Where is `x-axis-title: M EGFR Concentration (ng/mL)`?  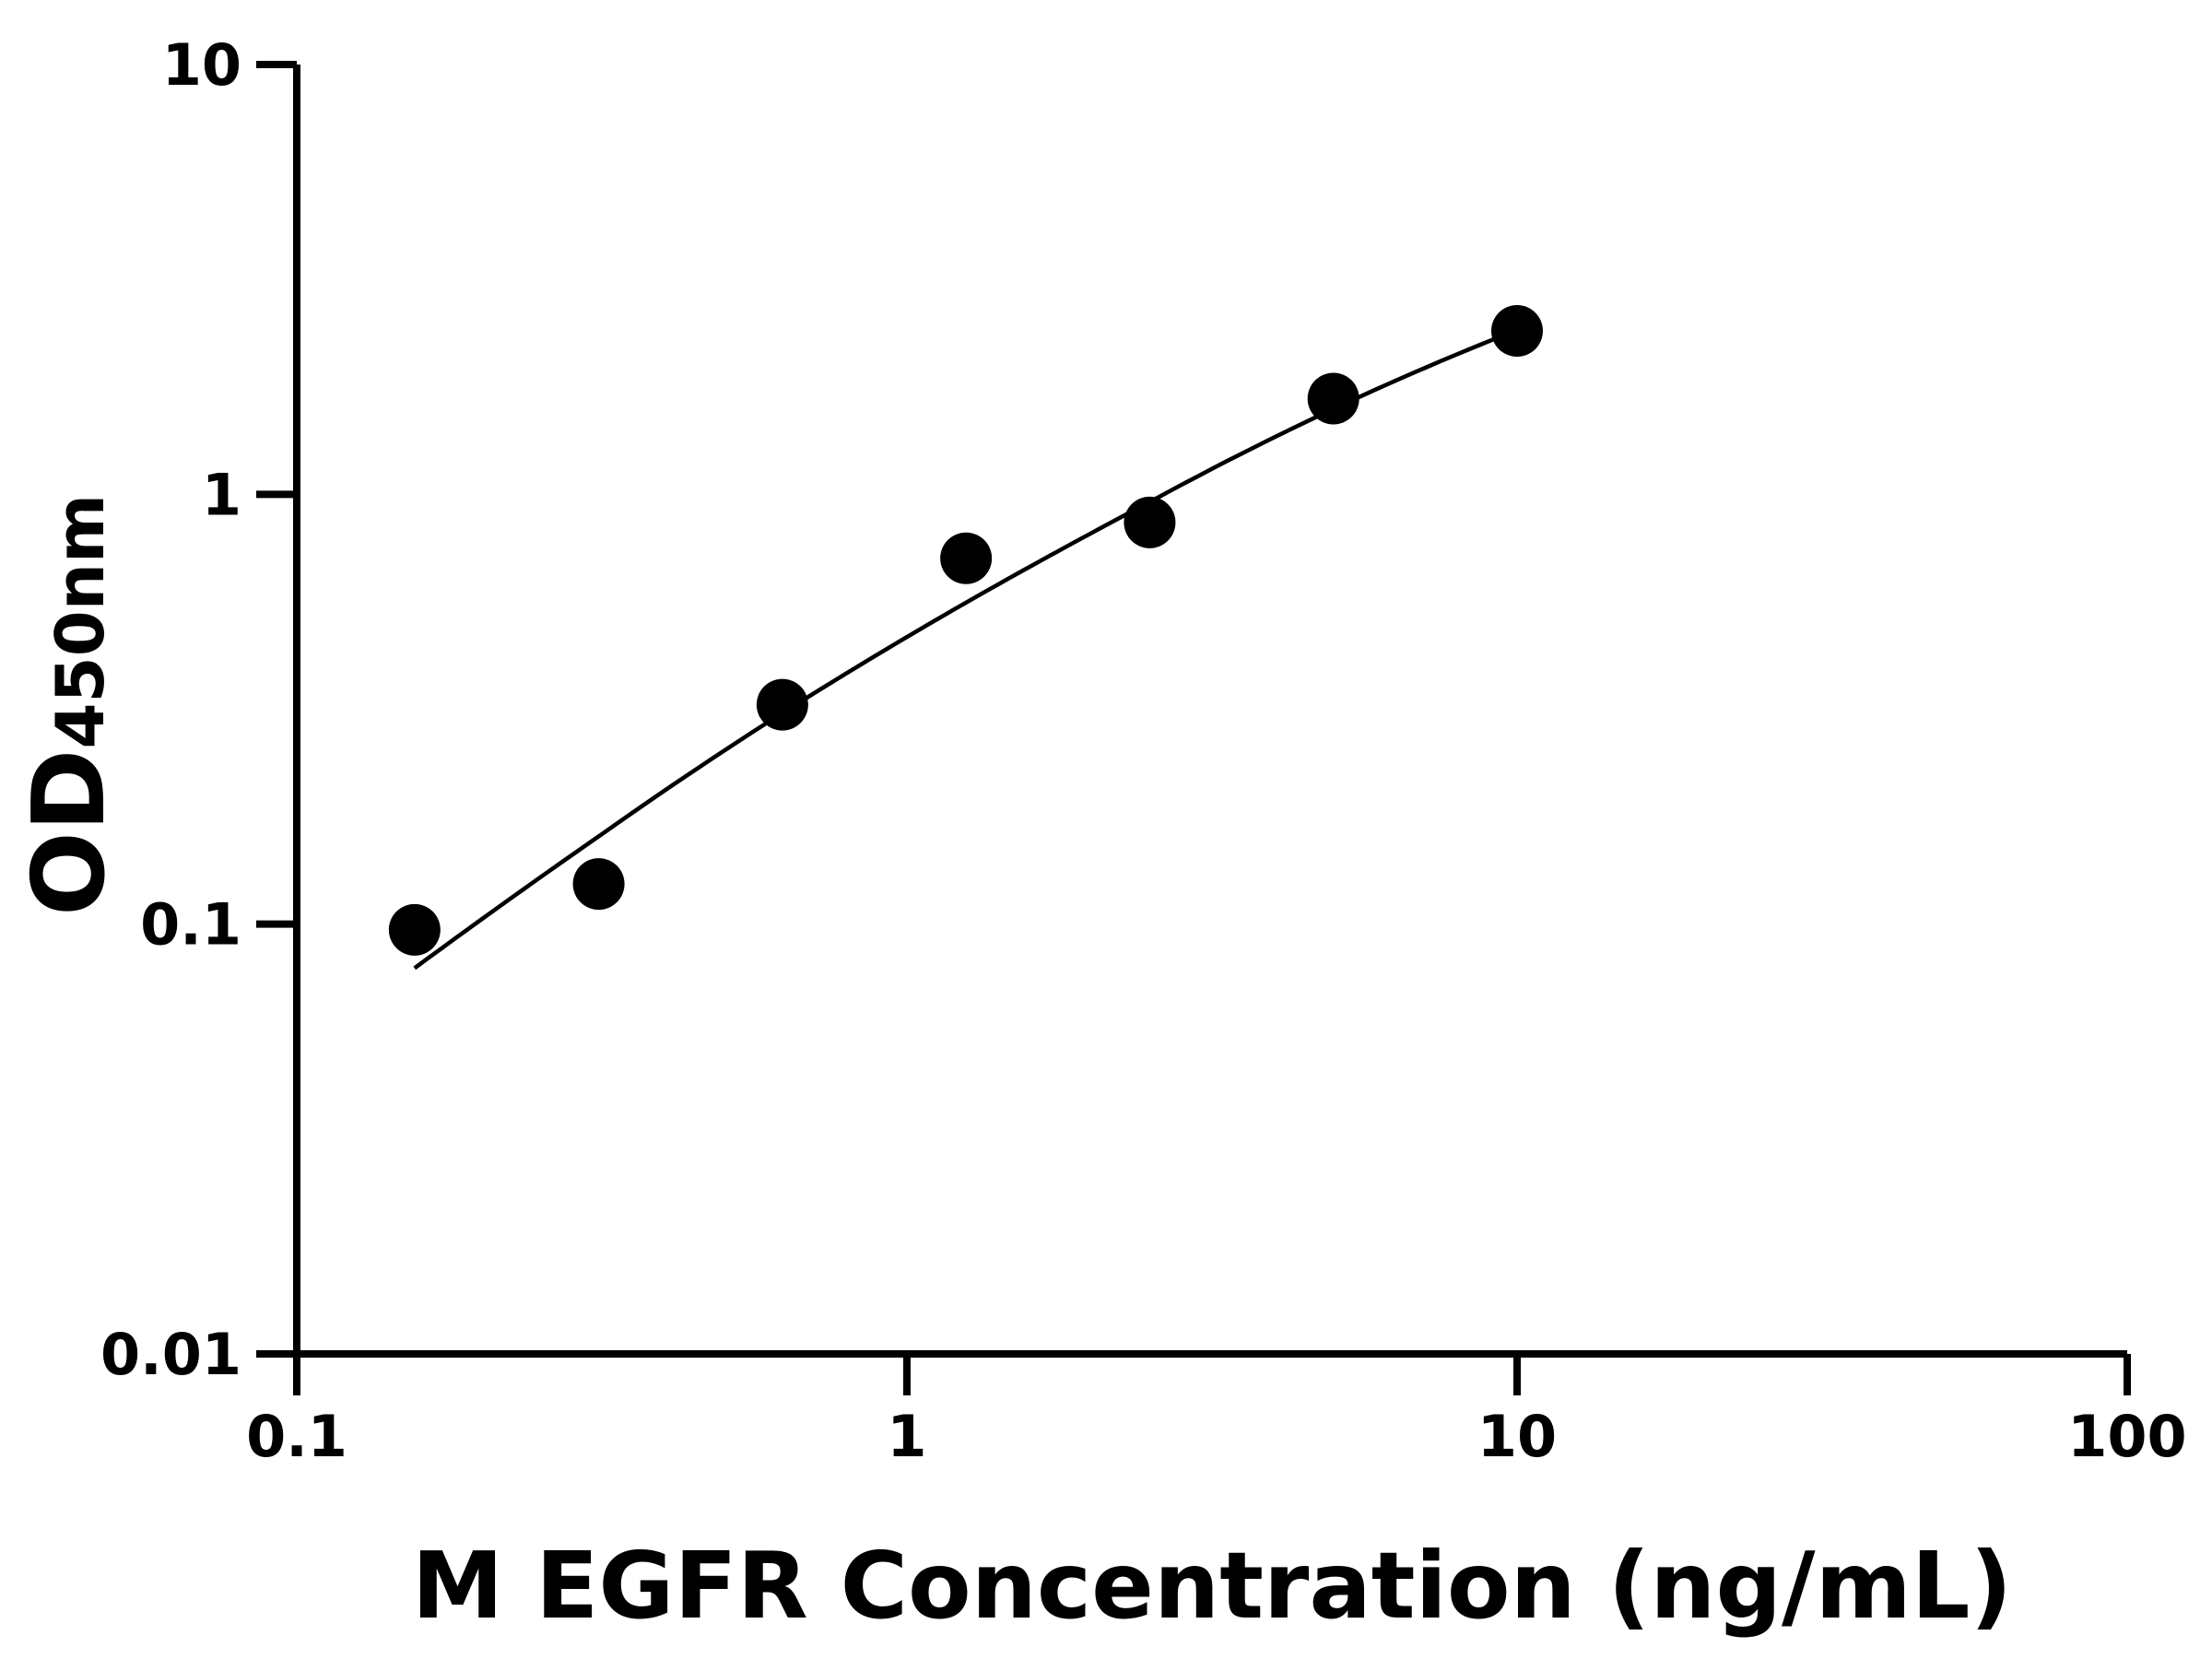 x-axis-title: M EGFR Concentration (ng/mL) is located at coordinates (1212, 1586).